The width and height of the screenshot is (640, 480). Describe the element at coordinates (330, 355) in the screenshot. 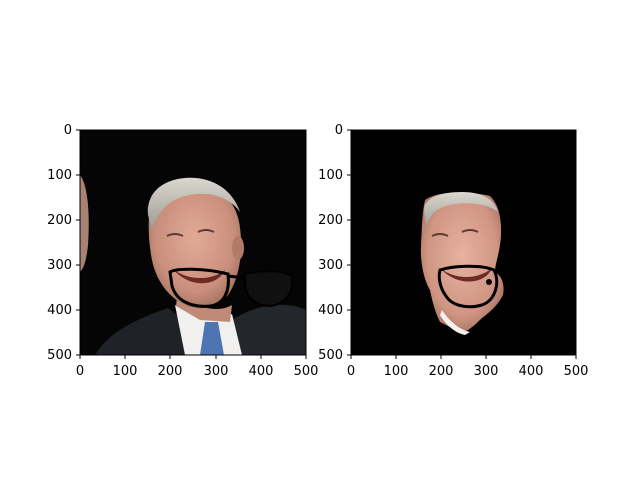

I see `right-y-tick-500: 500` at that location.